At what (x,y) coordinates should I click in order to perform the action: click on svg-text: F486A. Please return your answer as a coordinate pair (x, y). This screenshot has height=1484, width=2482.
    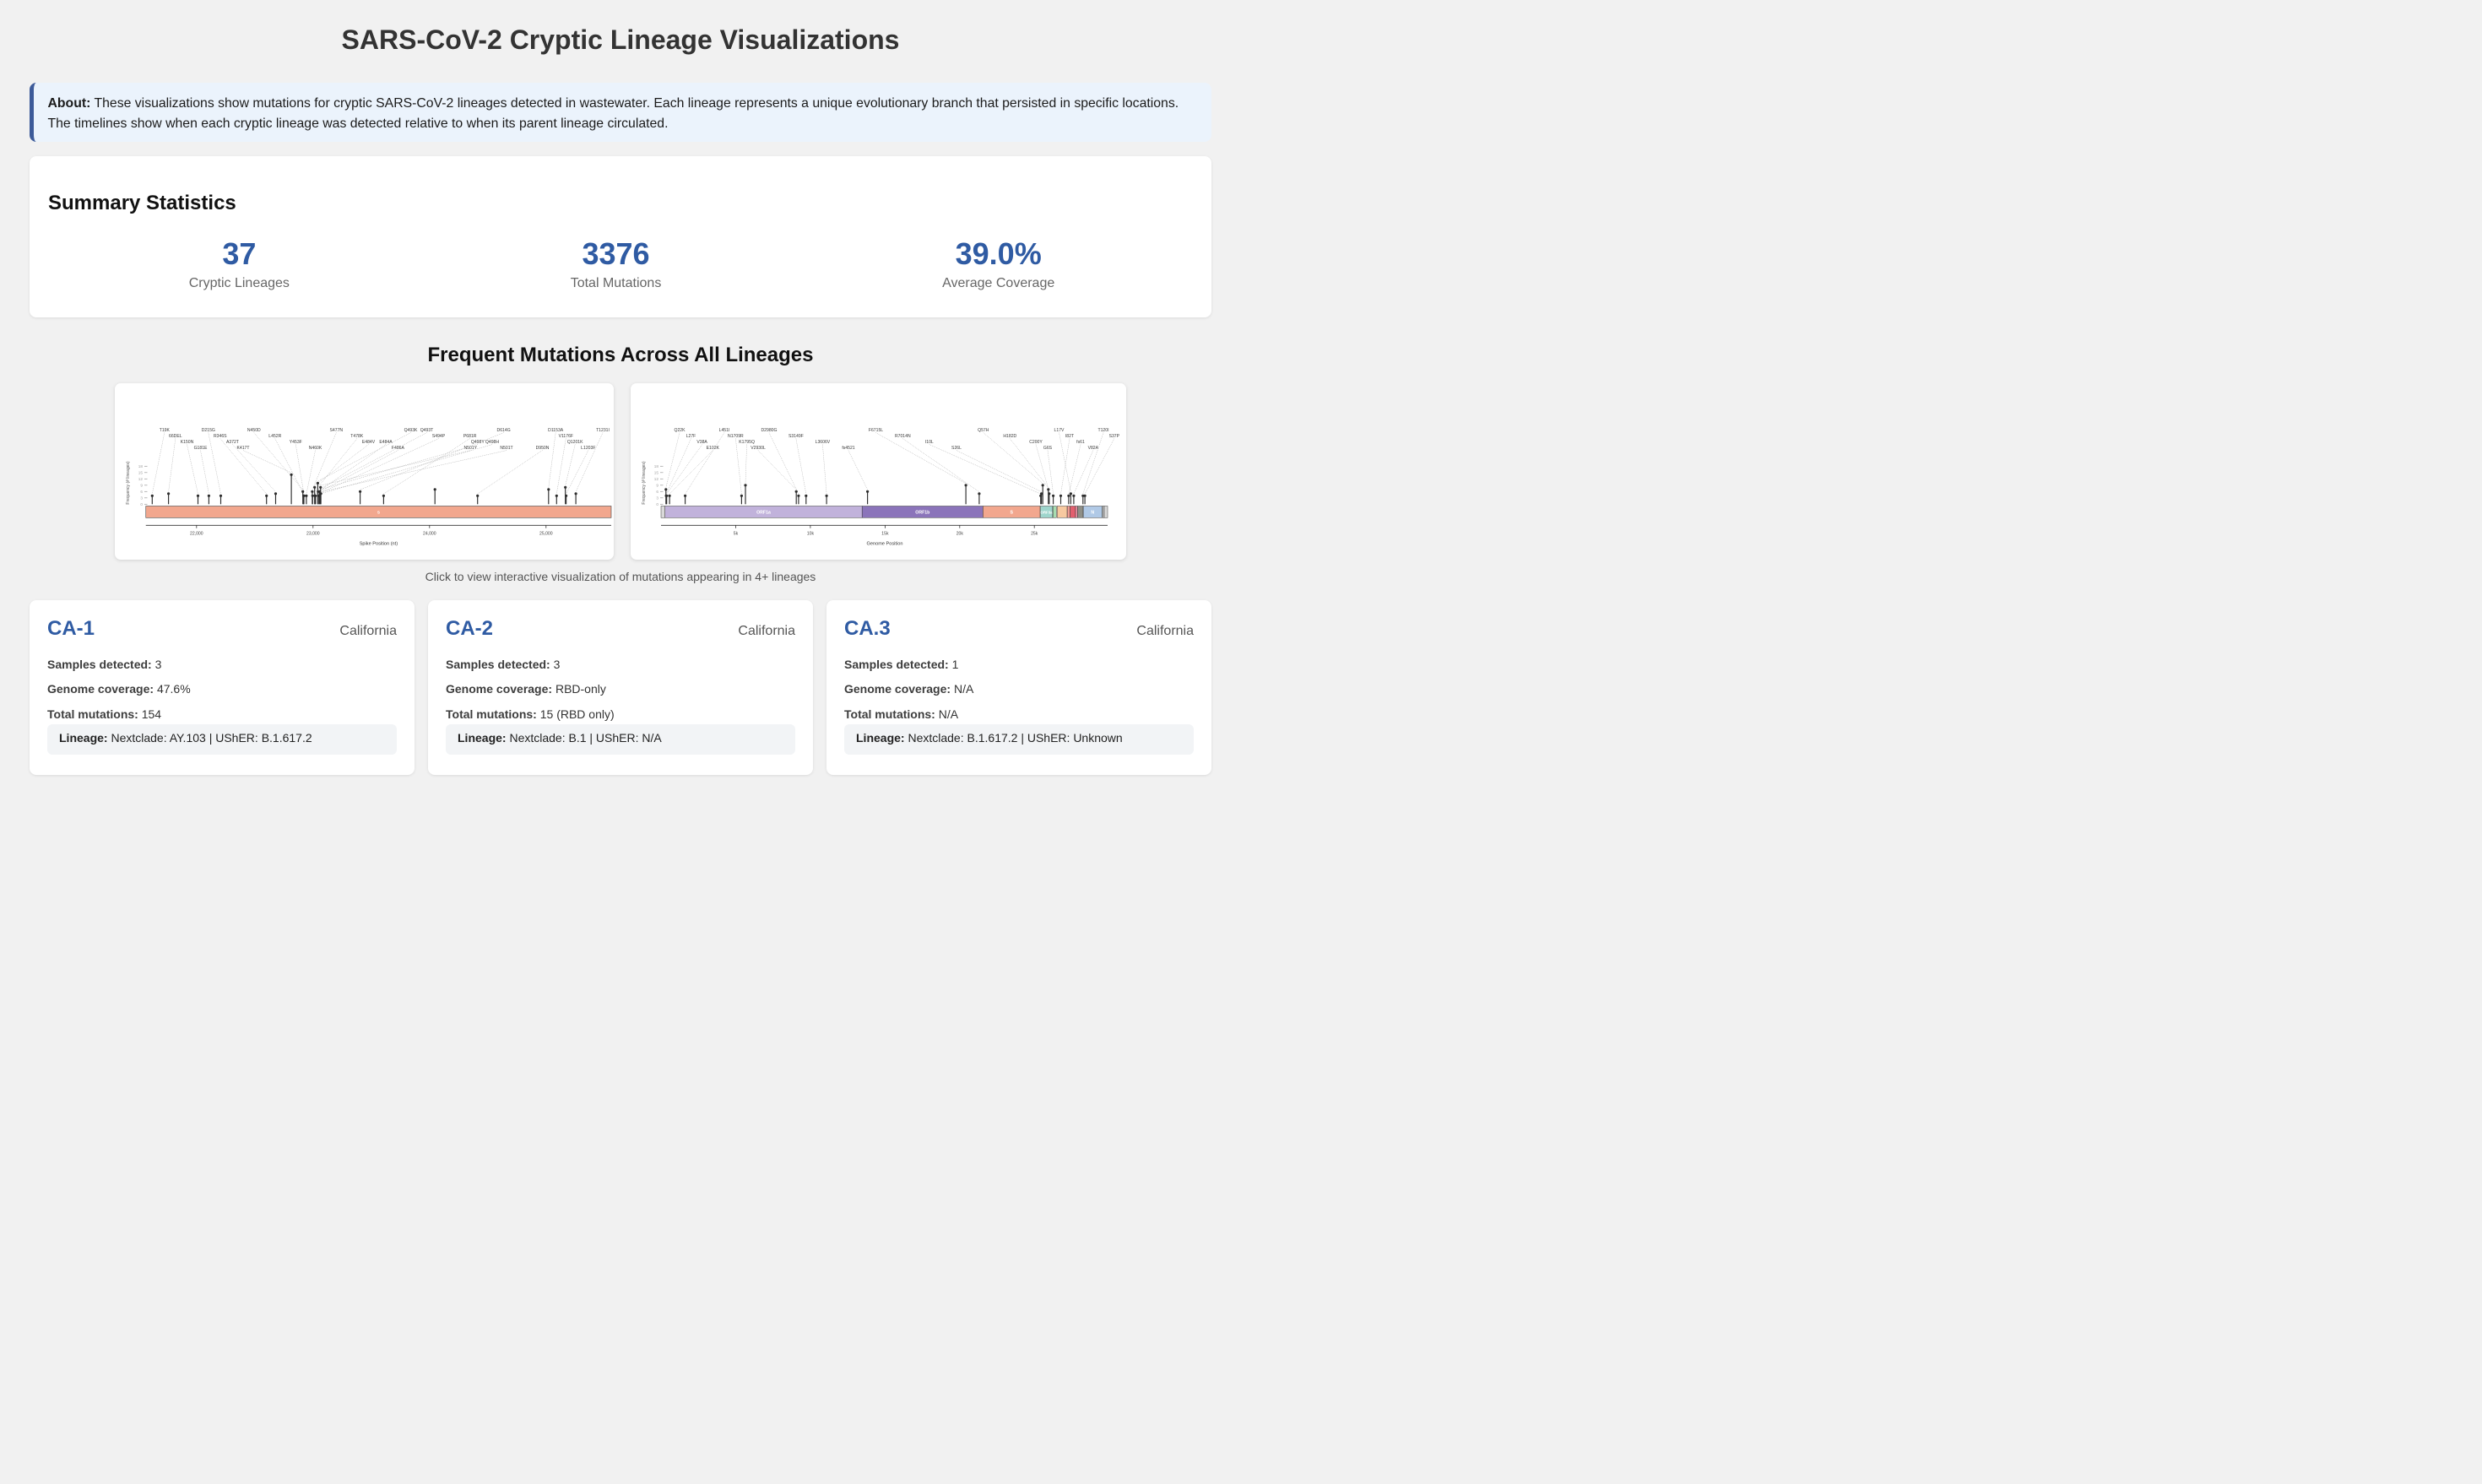
    Looking at the image, I should click on (398, 448).